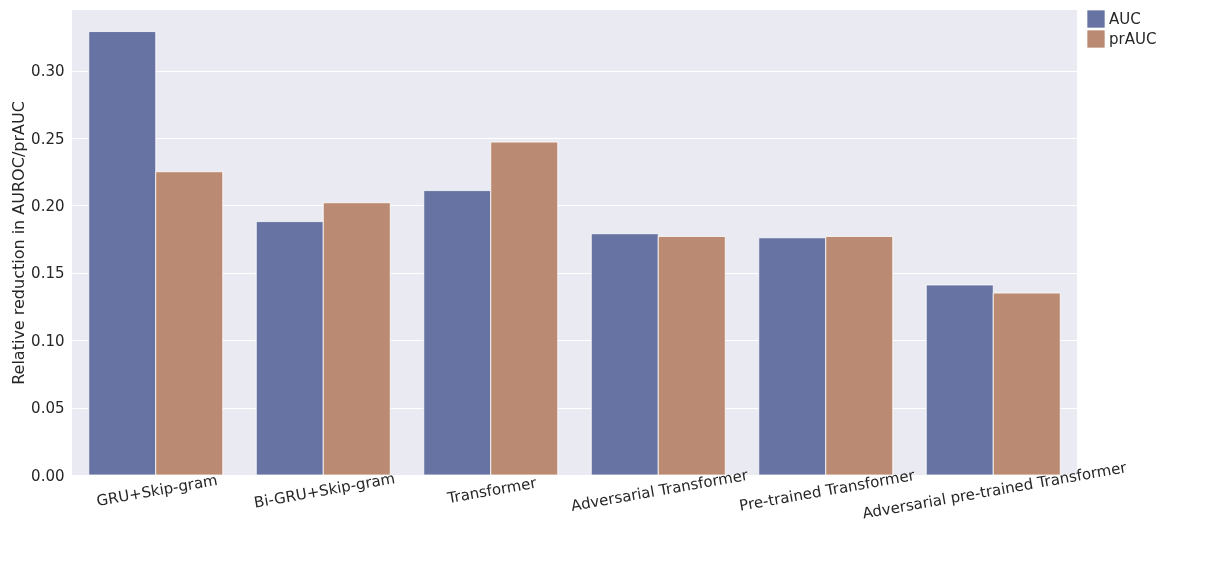  What do you see at coordinates (48, 340) in the screenshot?
I see `y-tick-label: 0.10` at bounding box center [48, 340].